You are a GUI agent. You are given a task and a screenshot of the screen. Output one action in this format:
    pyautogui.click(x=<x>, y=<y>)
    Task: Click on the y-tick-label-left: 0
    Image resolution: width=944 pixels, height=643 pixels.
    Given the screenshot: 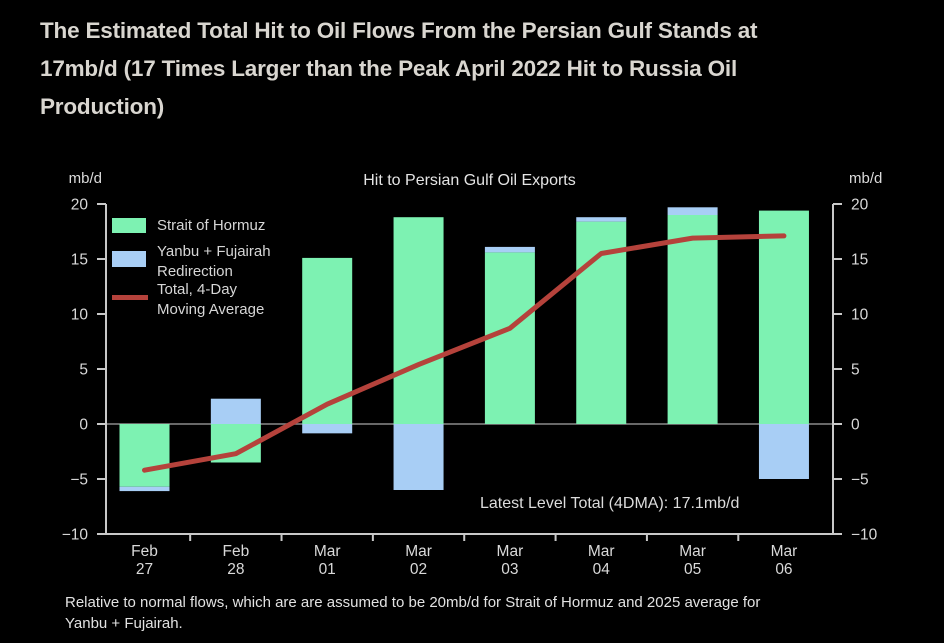 What is the action you would take?
    pyautogui.click(x=83, y=425)
    